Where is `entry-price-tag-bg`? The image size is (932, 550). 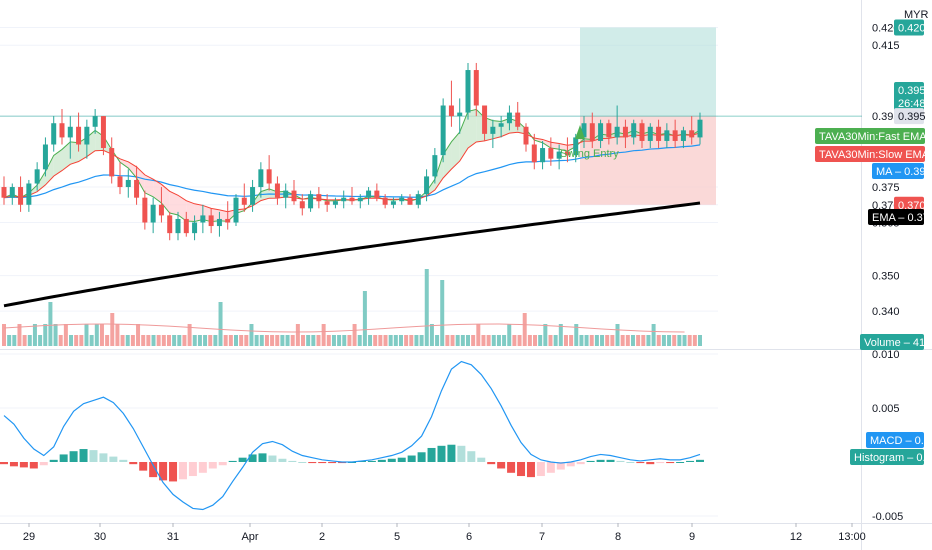 entry-price-tag-bg is located at coordinates (909, 116).